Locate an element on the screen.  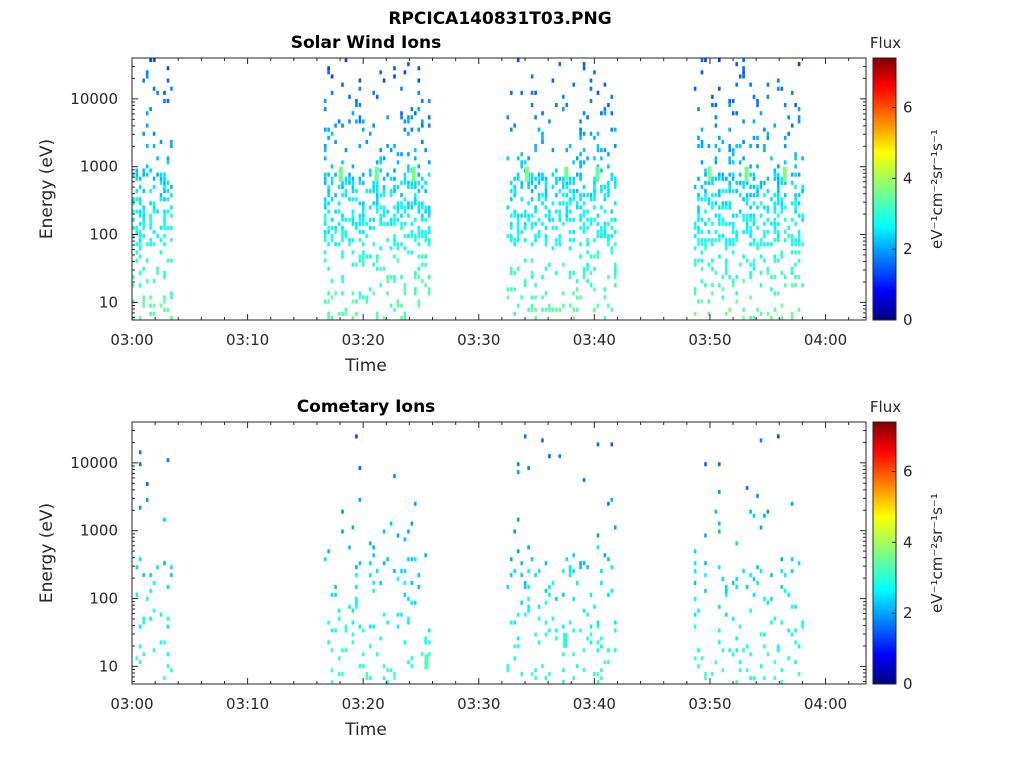
y-tick-label: 10 is located at coordinates (108, 666).